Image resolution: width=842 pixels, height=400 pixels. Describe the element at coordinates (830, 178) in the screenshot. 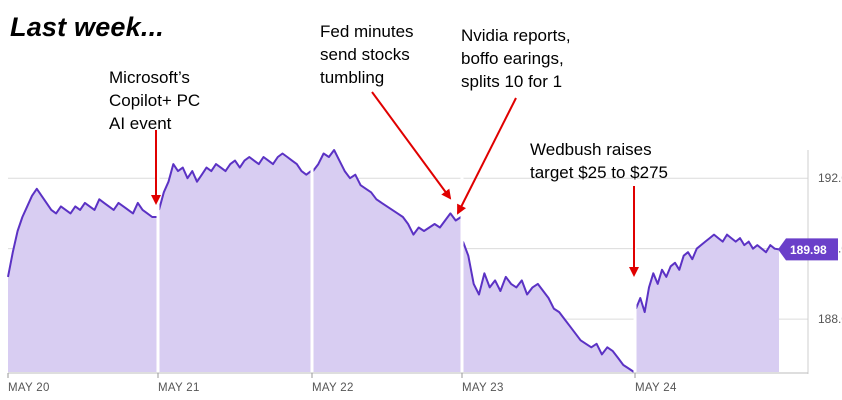

I see `y-tick-label: 192.00` at that location.